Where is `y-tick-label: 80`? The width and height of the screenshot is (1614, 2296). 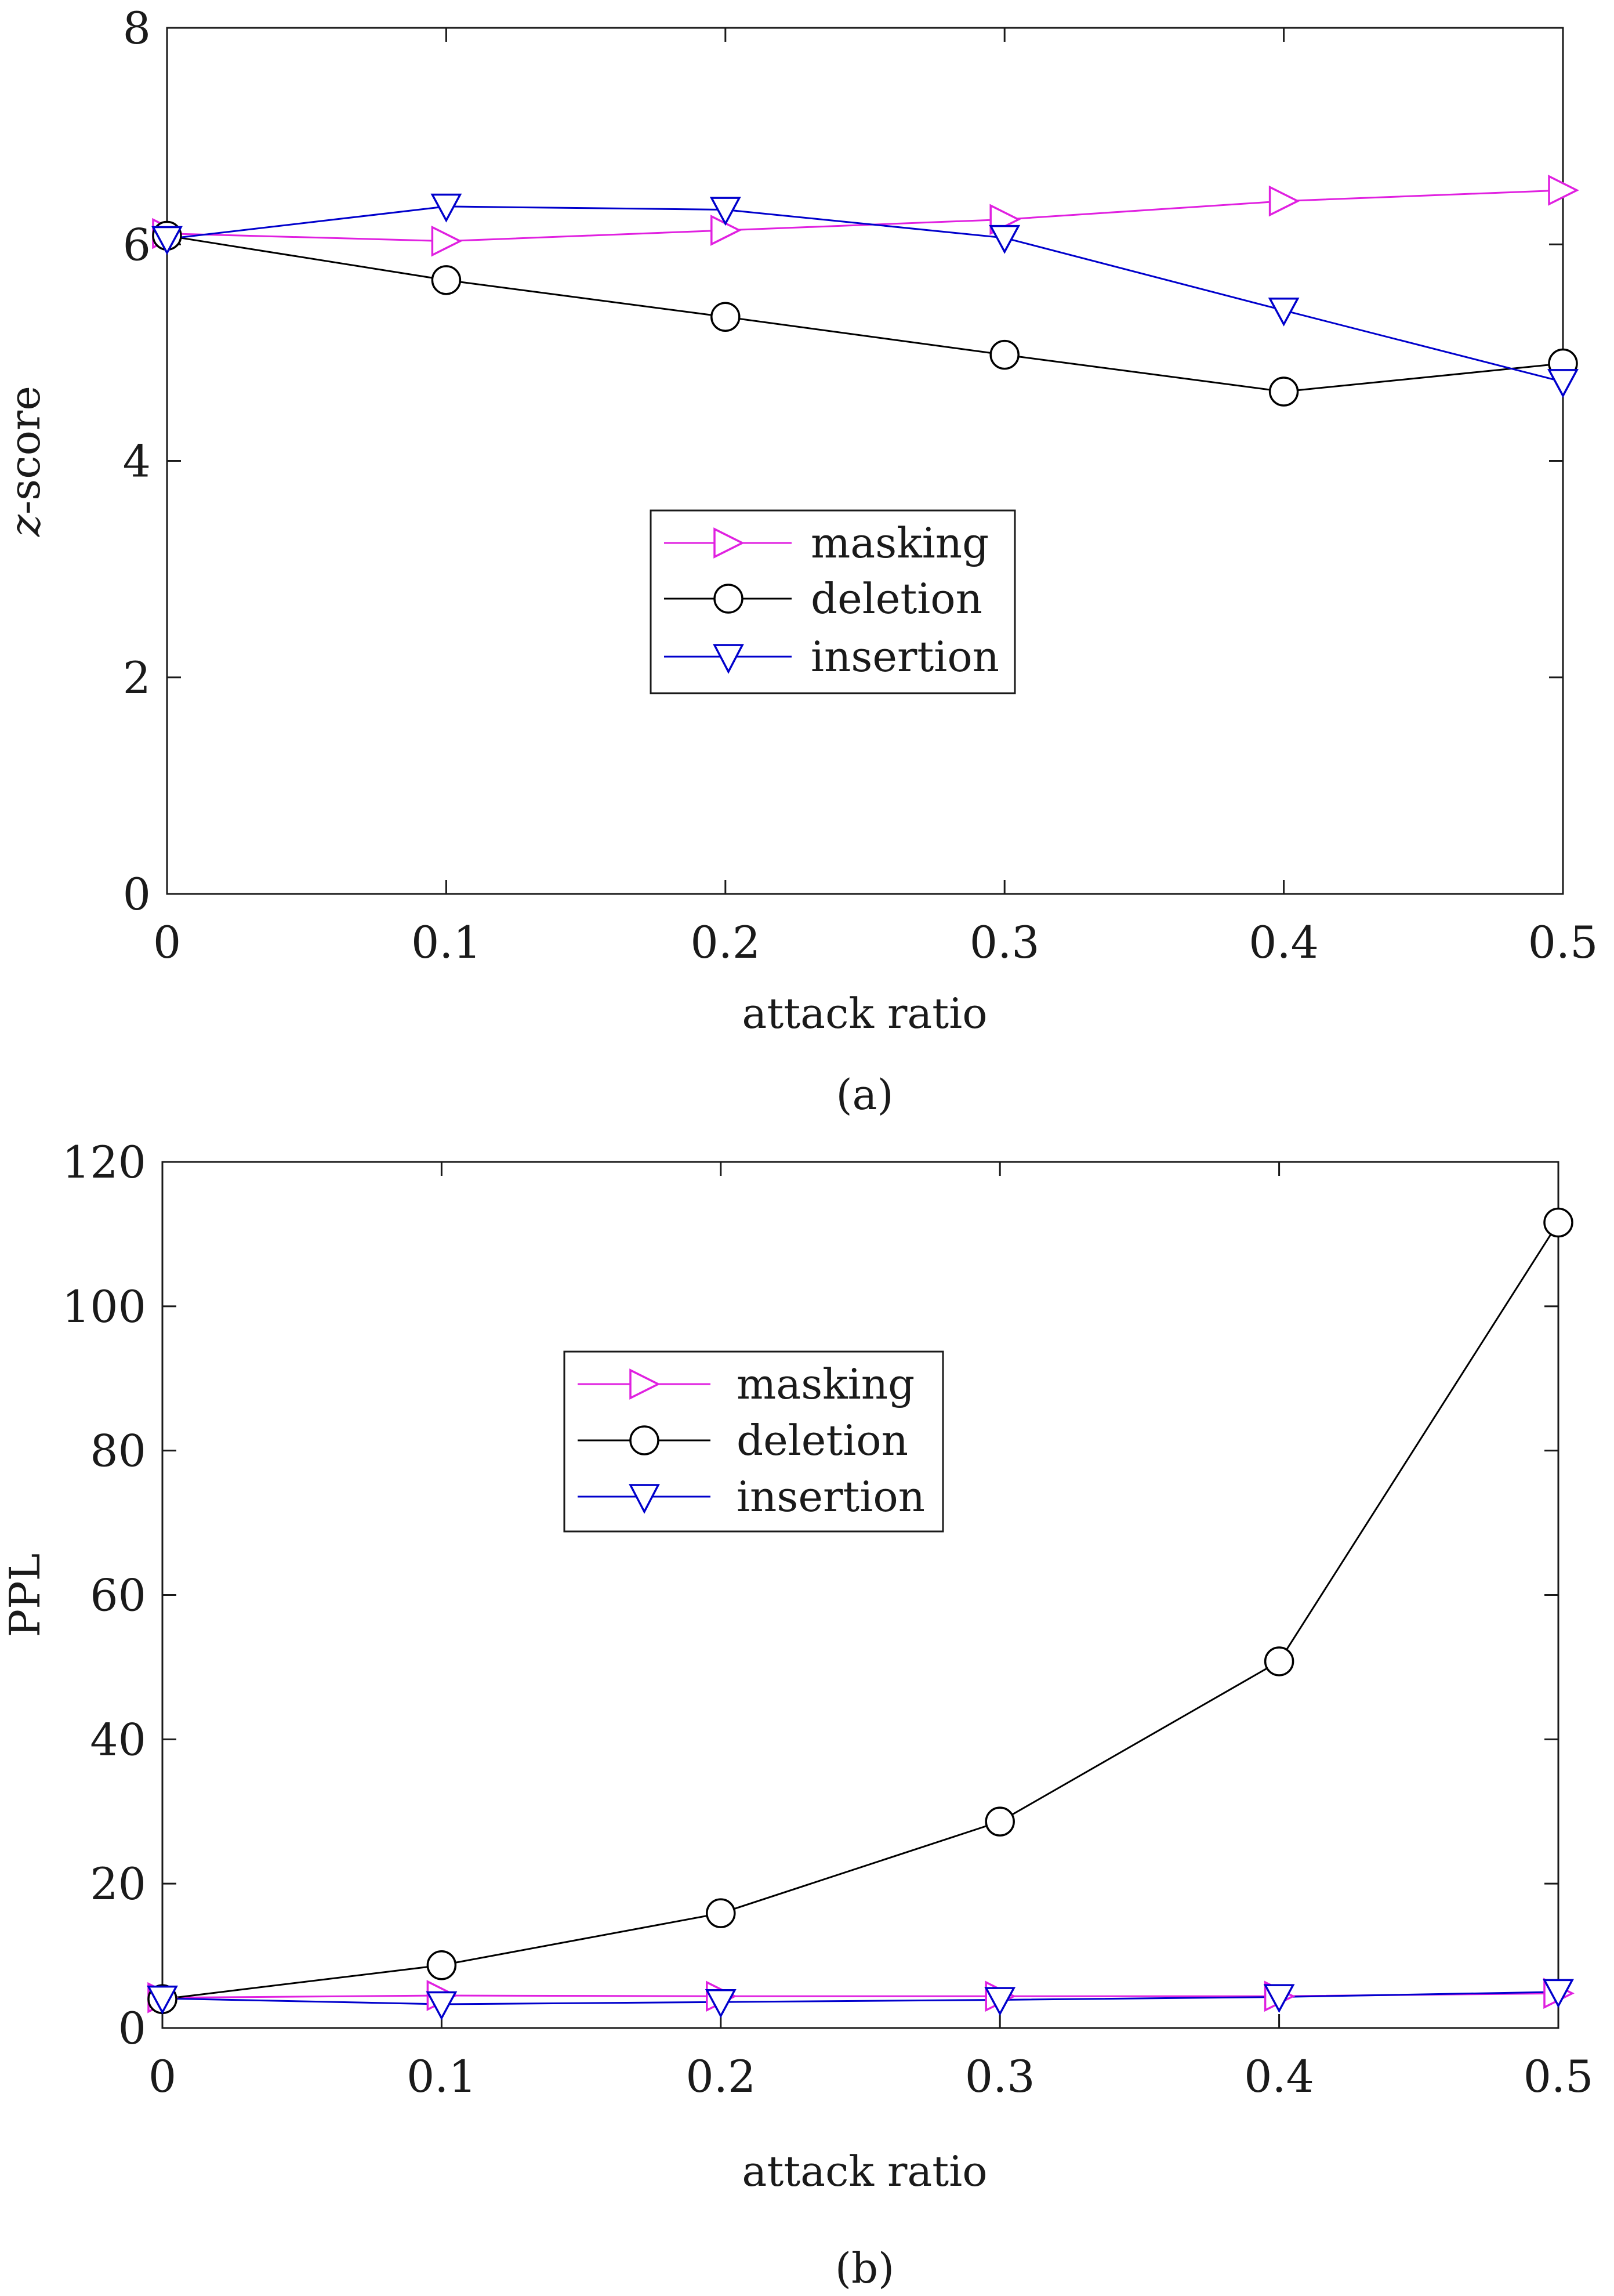
y-tick-label: 80 is located at coordinates (118, 1451).